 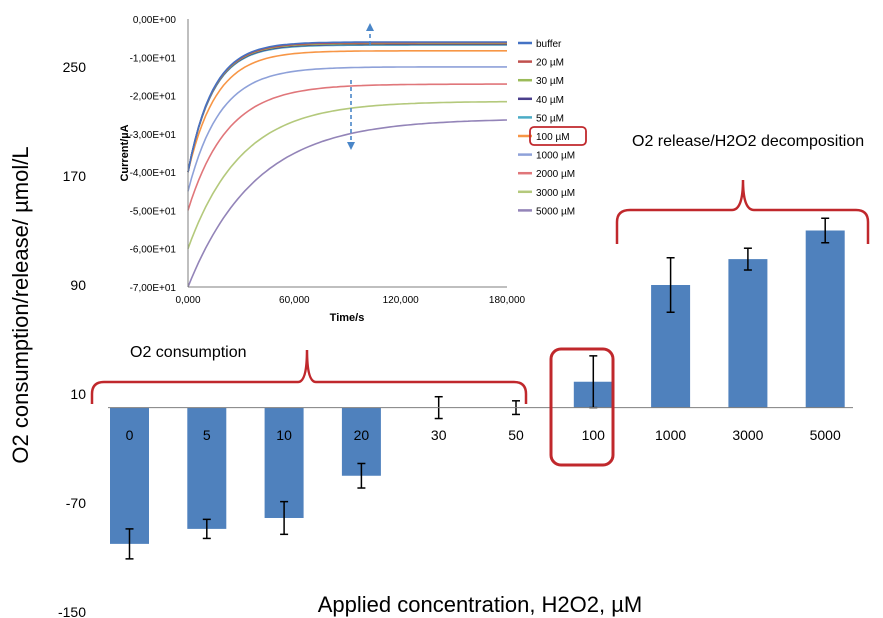 What do you see at coordinates (153, 288) in the screenshot?
I see `inset-y-tick-label: -7,00E+01` at bounding box center [153, 288].